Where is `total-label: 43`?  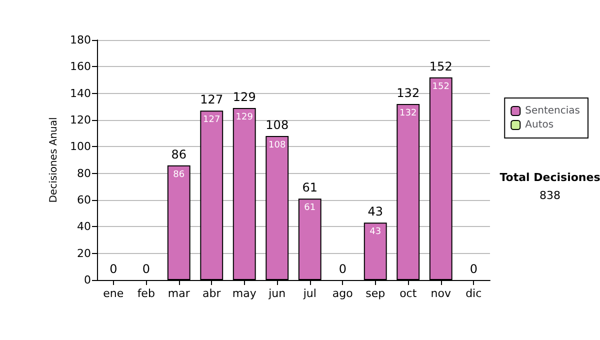 total-label: 43 is located at coordinates (376, 211).